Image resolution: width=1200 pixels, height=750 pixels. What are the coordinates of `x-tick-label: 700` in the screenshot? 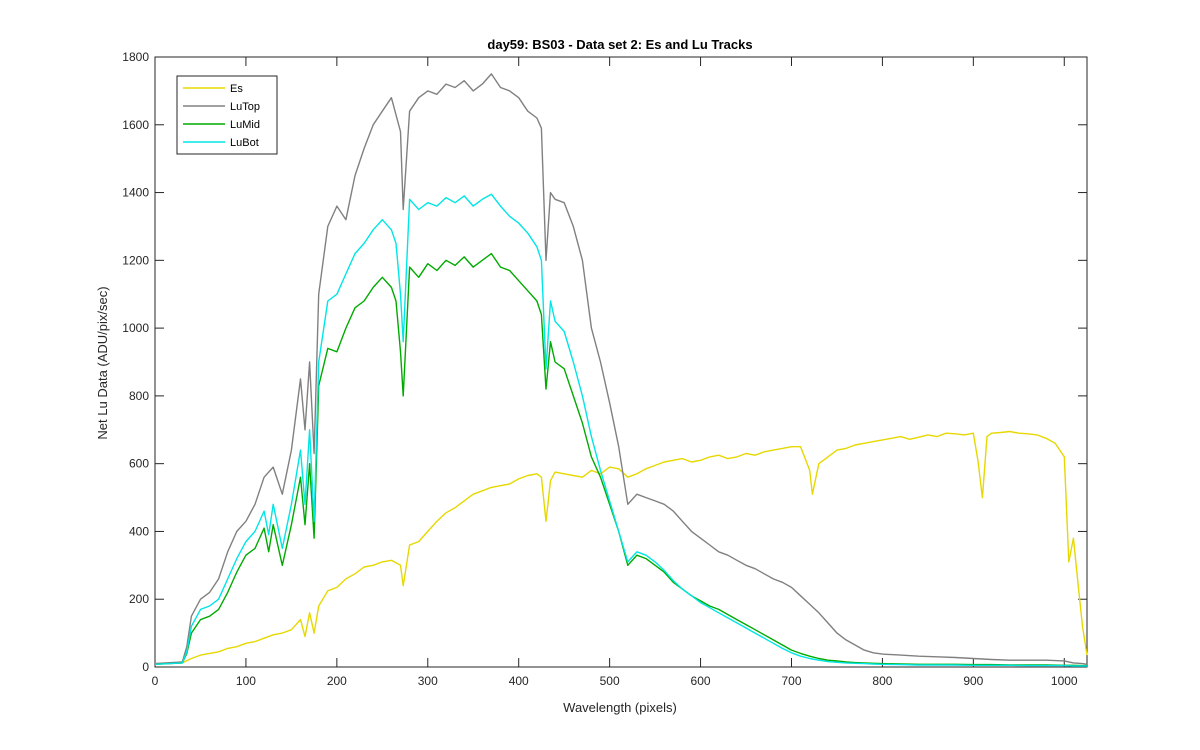 It's located at (791, 681).